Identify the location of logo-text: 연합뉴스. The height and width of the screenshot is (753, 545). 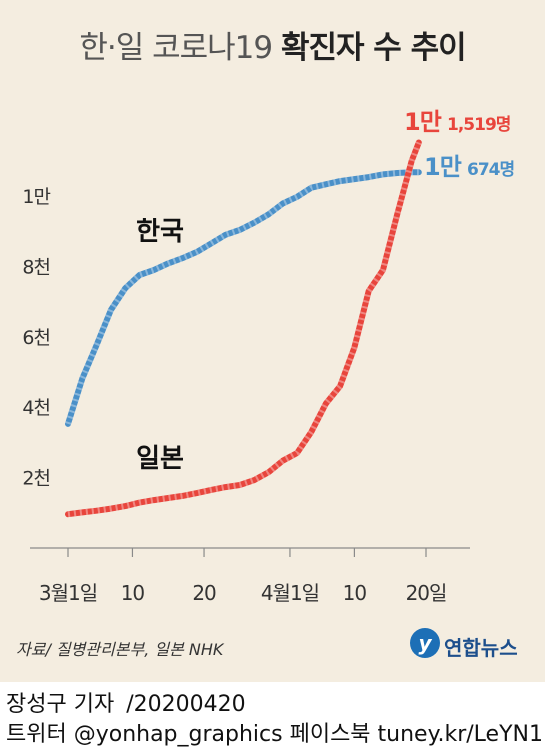
(481, 648).